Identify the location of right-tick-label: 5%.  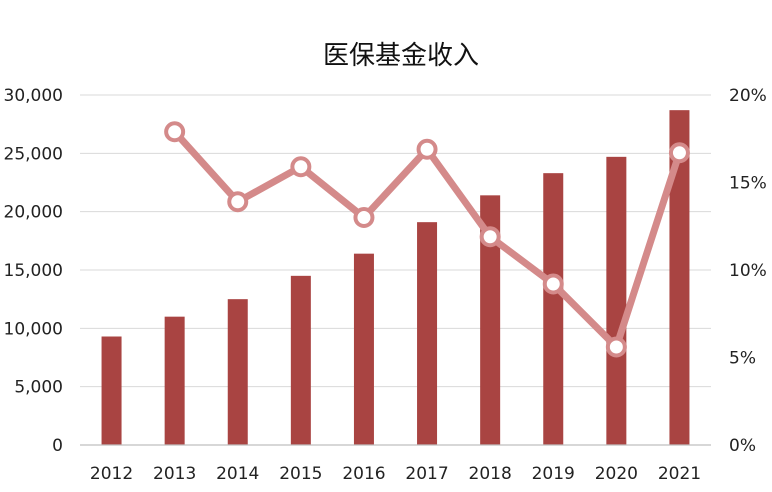
(742, 359).